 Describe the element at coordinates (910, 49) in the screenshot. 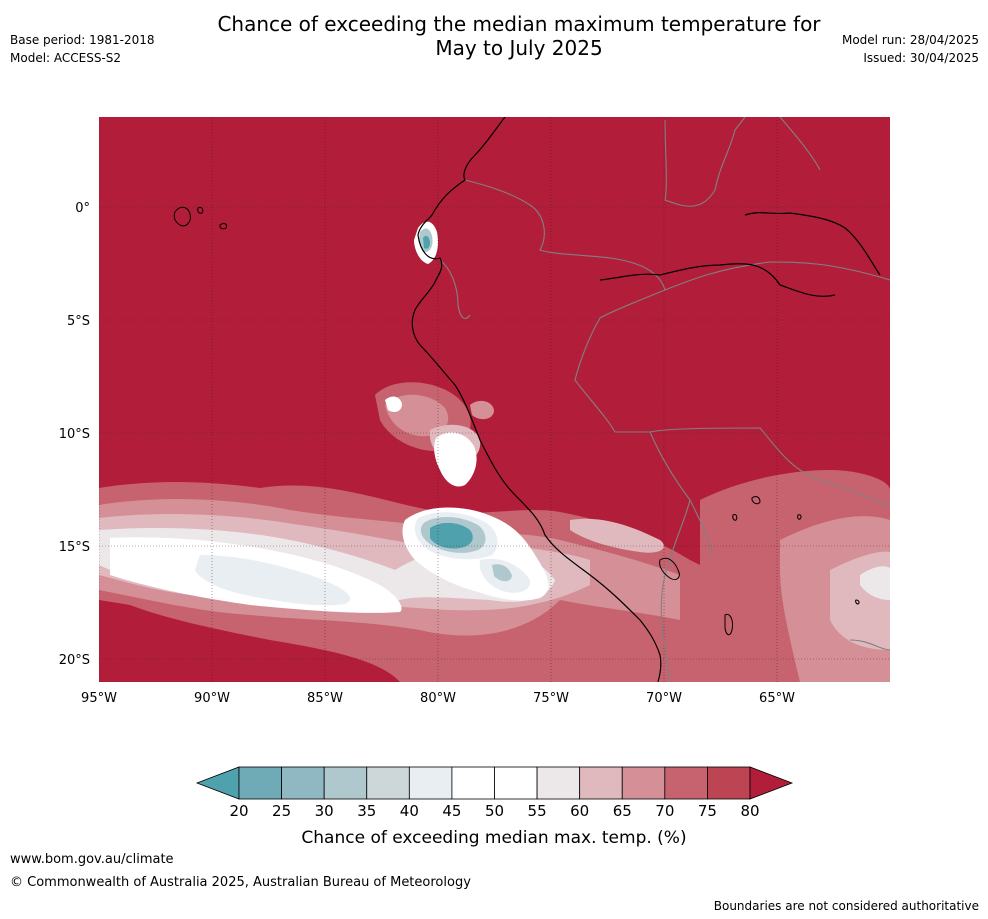

I see `metadata-right: Model run: 28/04/2025 Issued: 30/04/2025` at that location.